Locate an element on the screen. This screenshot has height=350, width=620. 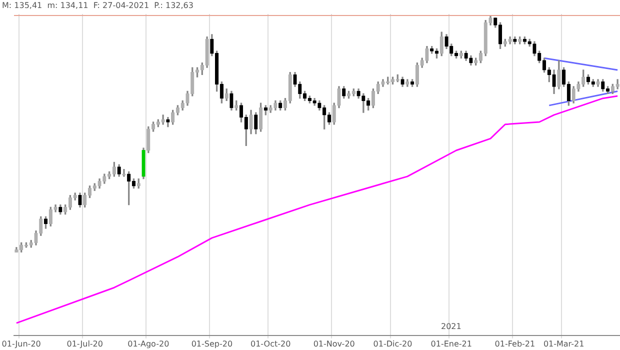
x-tick-label: 01-Feb-21 is located at coordinates (515, 343).